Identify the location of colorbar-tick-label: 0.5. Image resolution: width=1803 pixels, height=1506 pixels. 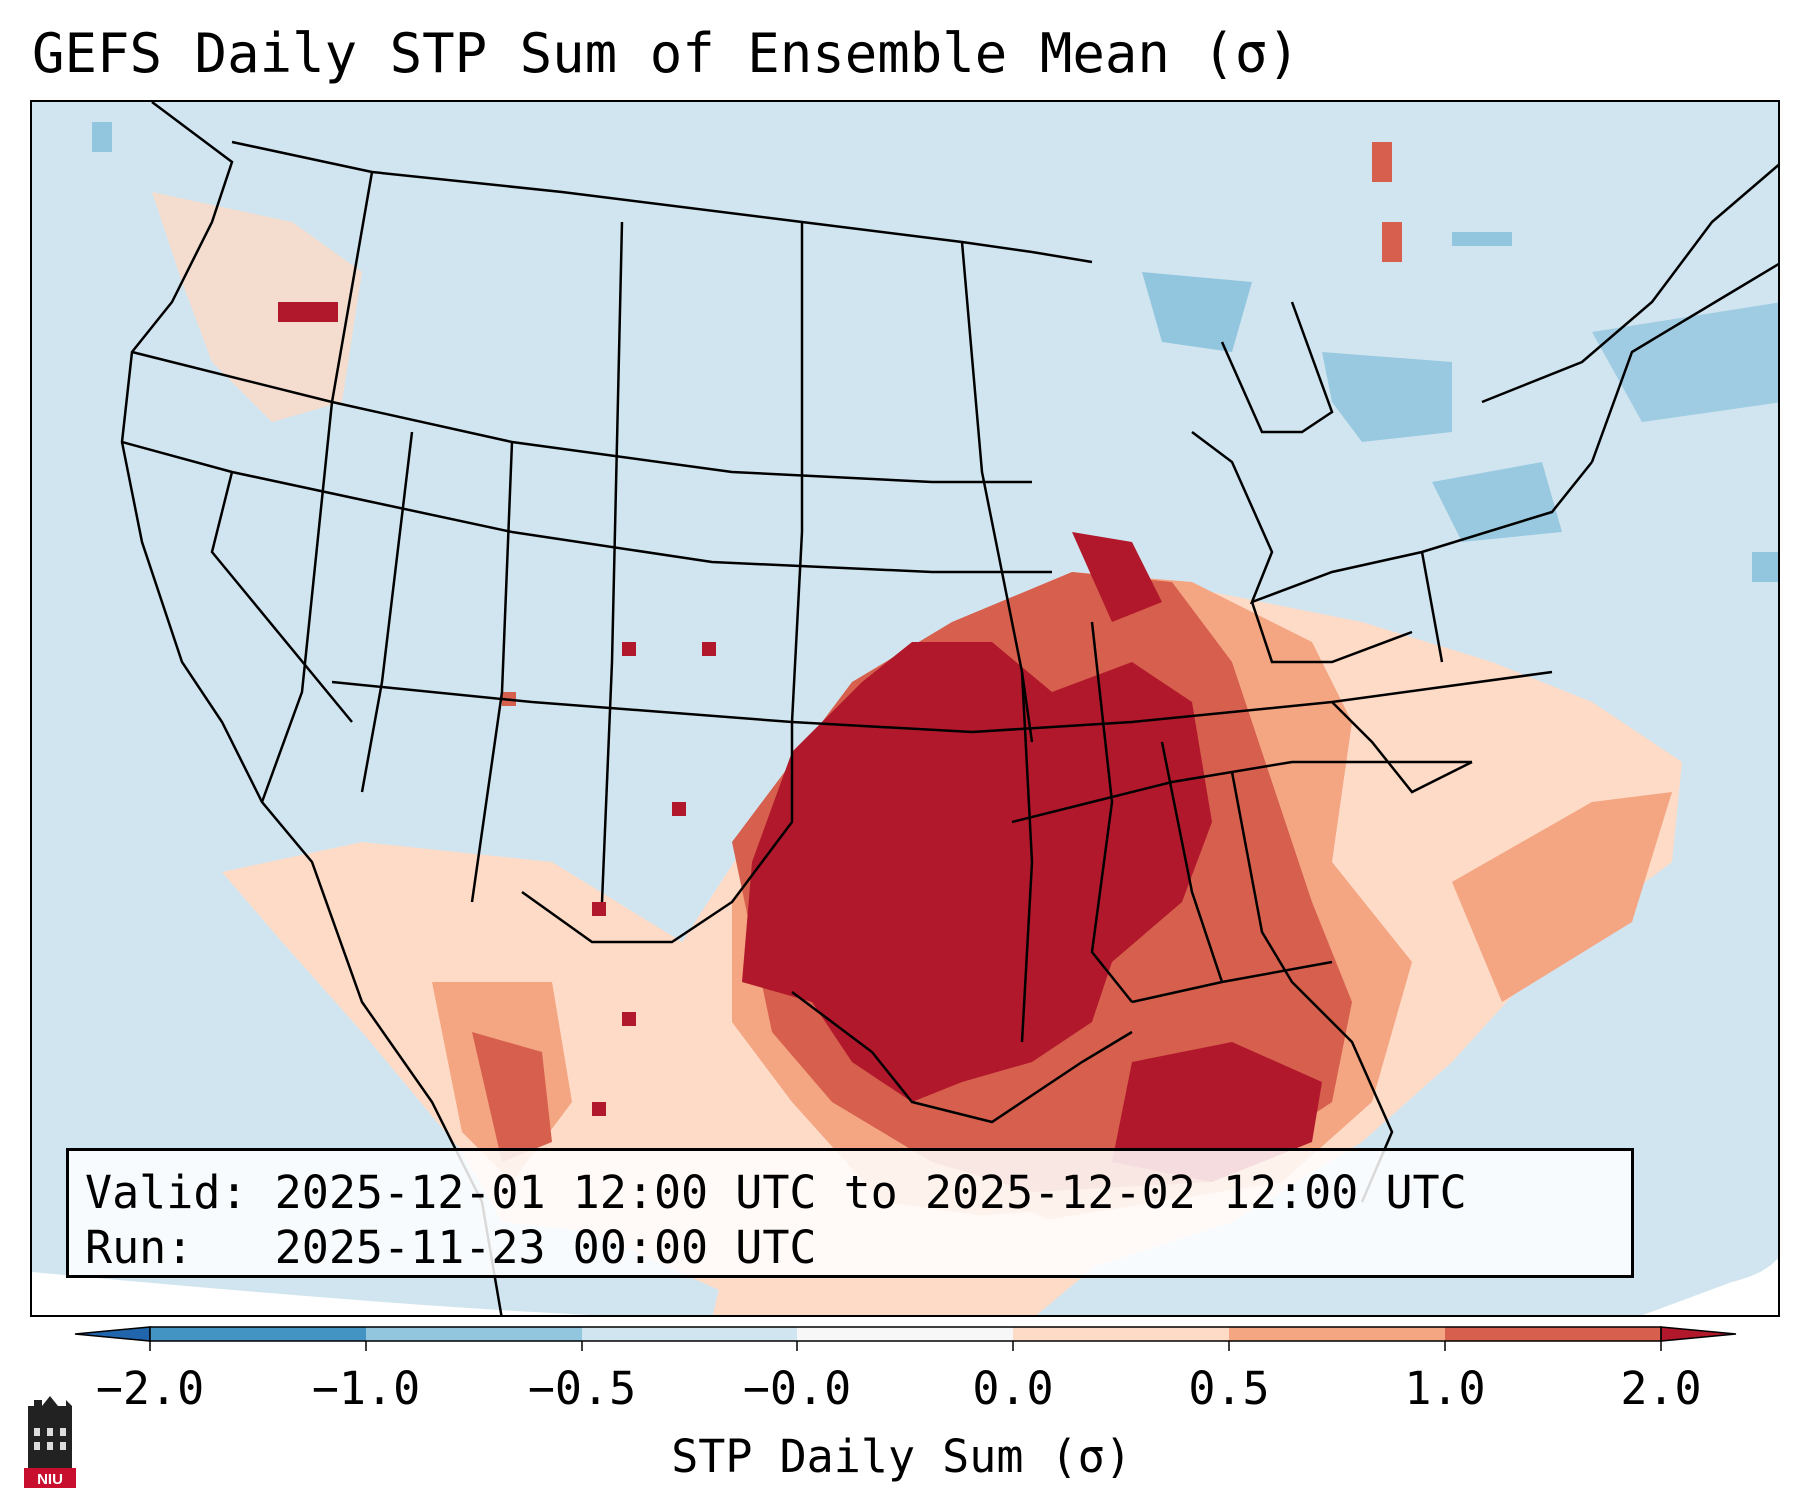
(1229, 1388).